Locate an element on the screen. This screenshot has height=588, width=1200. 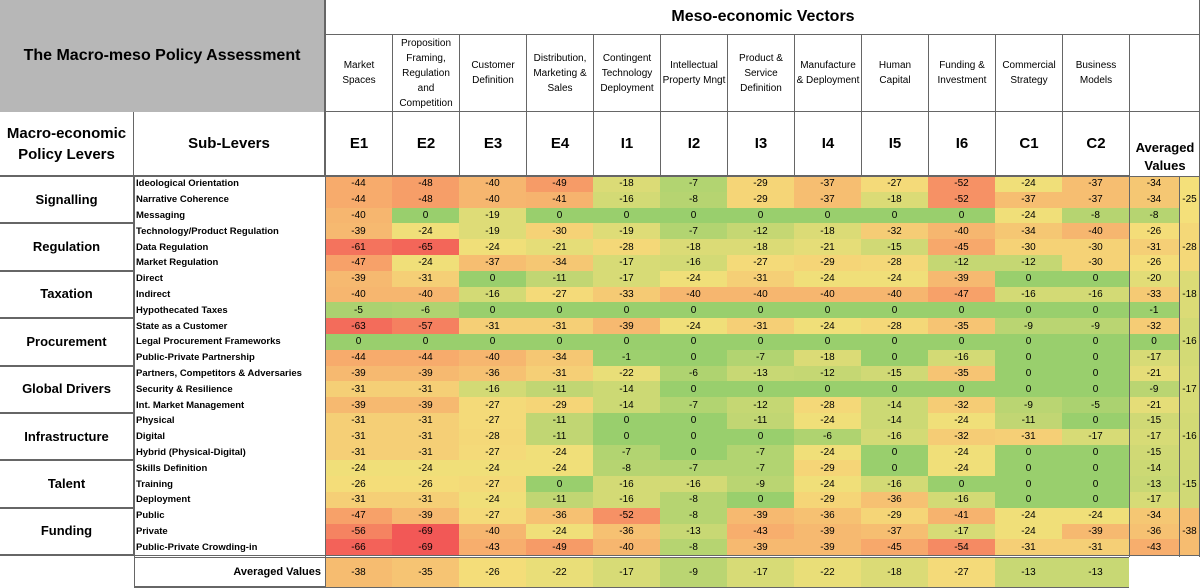
table-cell: -36 is located at coordinates (492, 373).